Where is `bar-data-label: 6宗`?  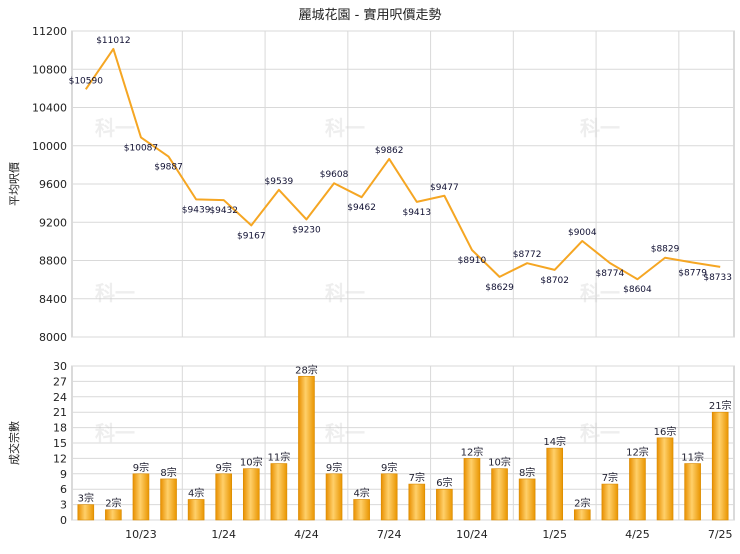
bar-data-label: 6宗 is located at coordinates (444, 482).